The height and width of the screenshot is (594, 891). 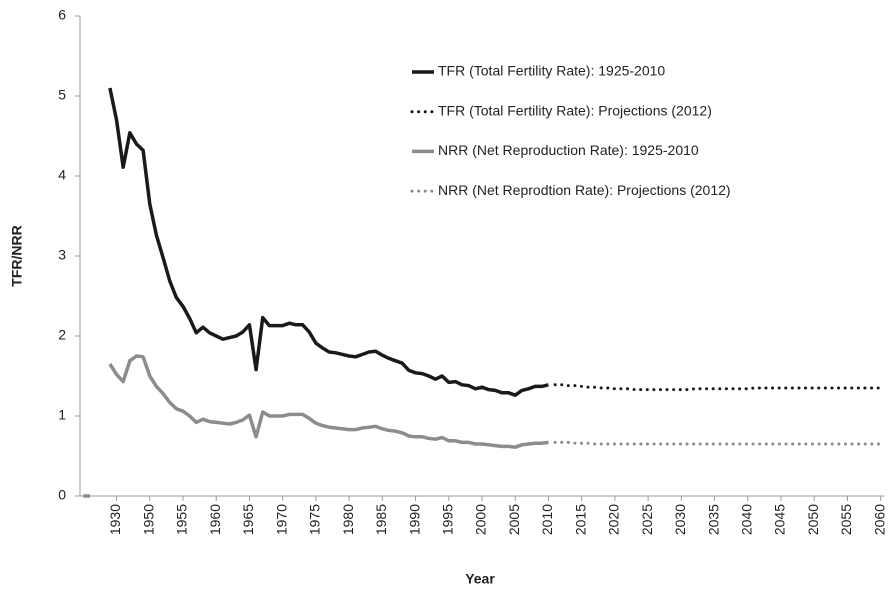 What do you see at coordinates (647, 519) in the screenshot?
I see `x-tick-label: 2025` at bounding box center [647, 519].